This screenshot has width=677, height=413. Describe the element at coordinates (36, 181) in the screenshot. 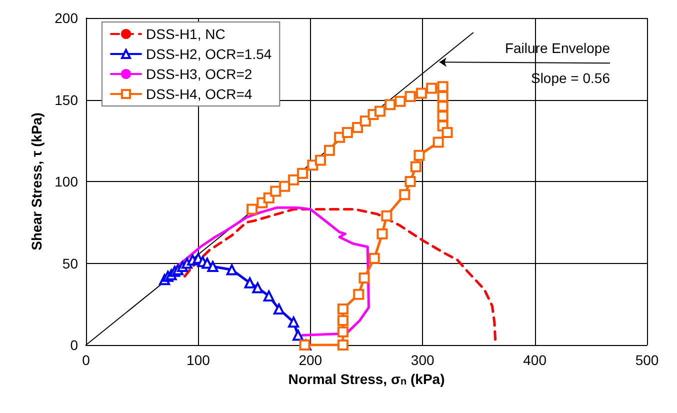

I see `y-axis-title: Shear Stress, τ (kPa)` at that location.